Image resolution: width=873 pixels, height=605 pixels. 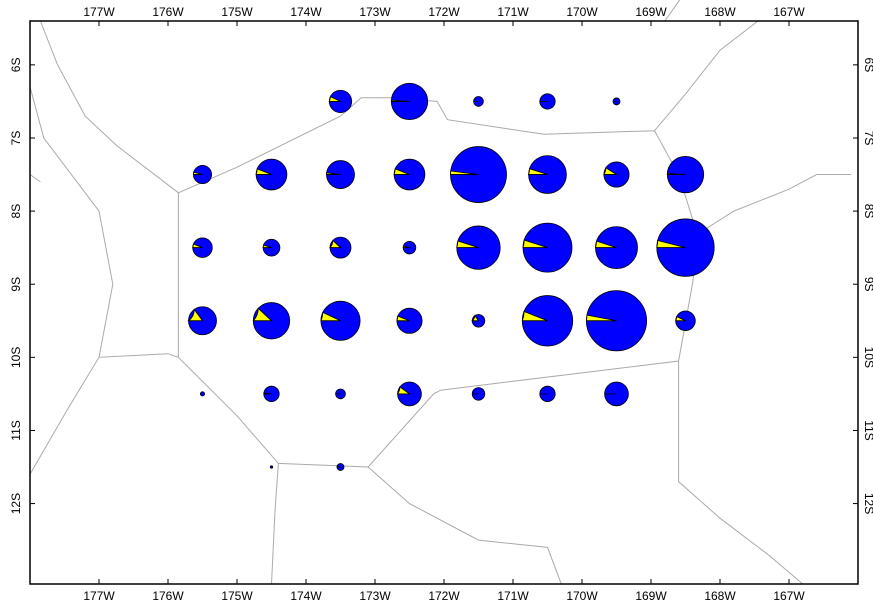 I want to click on lon-tick-label-bottom: 169W, so click(x=651, y=596).